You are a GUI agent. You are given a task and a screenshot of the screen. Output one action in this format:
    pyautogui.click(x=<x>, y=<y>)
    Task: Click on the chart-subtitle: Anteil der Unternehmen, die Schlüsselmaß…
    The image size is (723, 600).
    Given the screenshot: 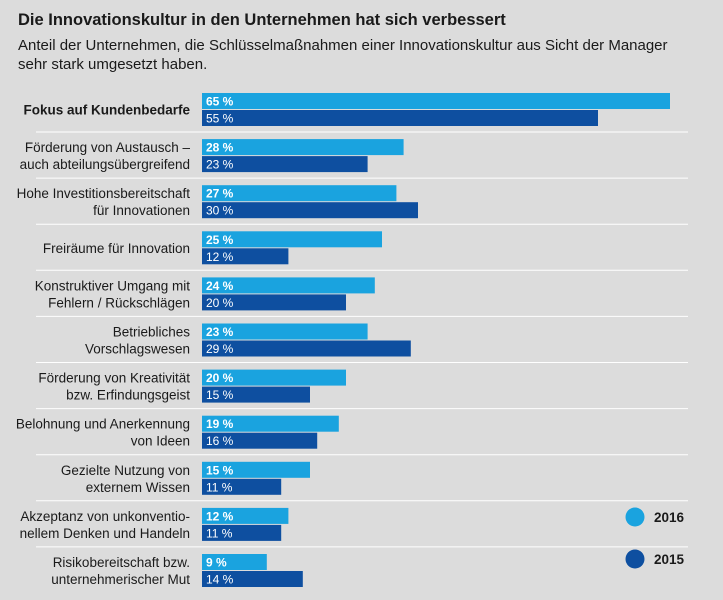 What is the action you would take?
    pyautogui.click(x=343, y=55)
    